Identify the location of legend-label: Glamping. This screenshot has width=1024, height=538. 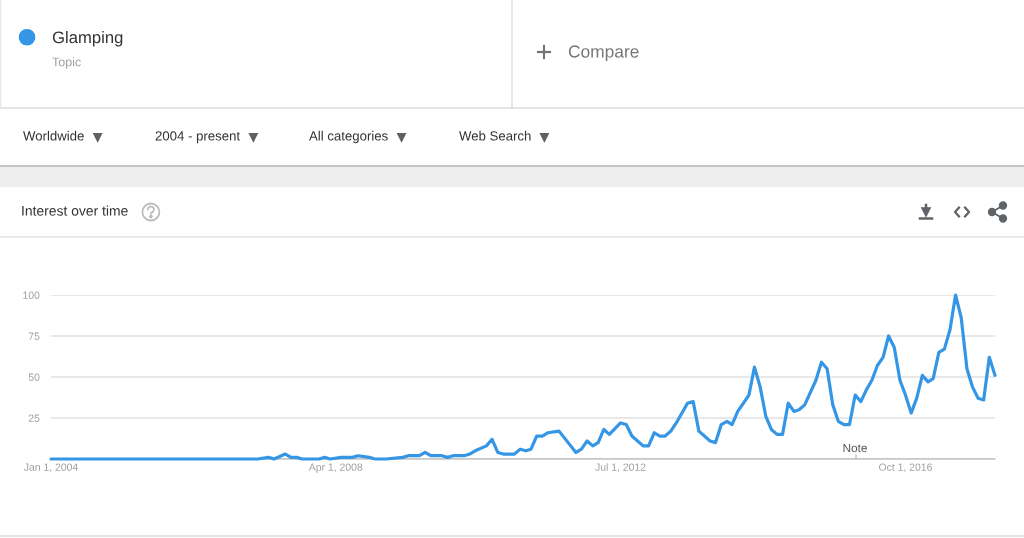
(87, 39).